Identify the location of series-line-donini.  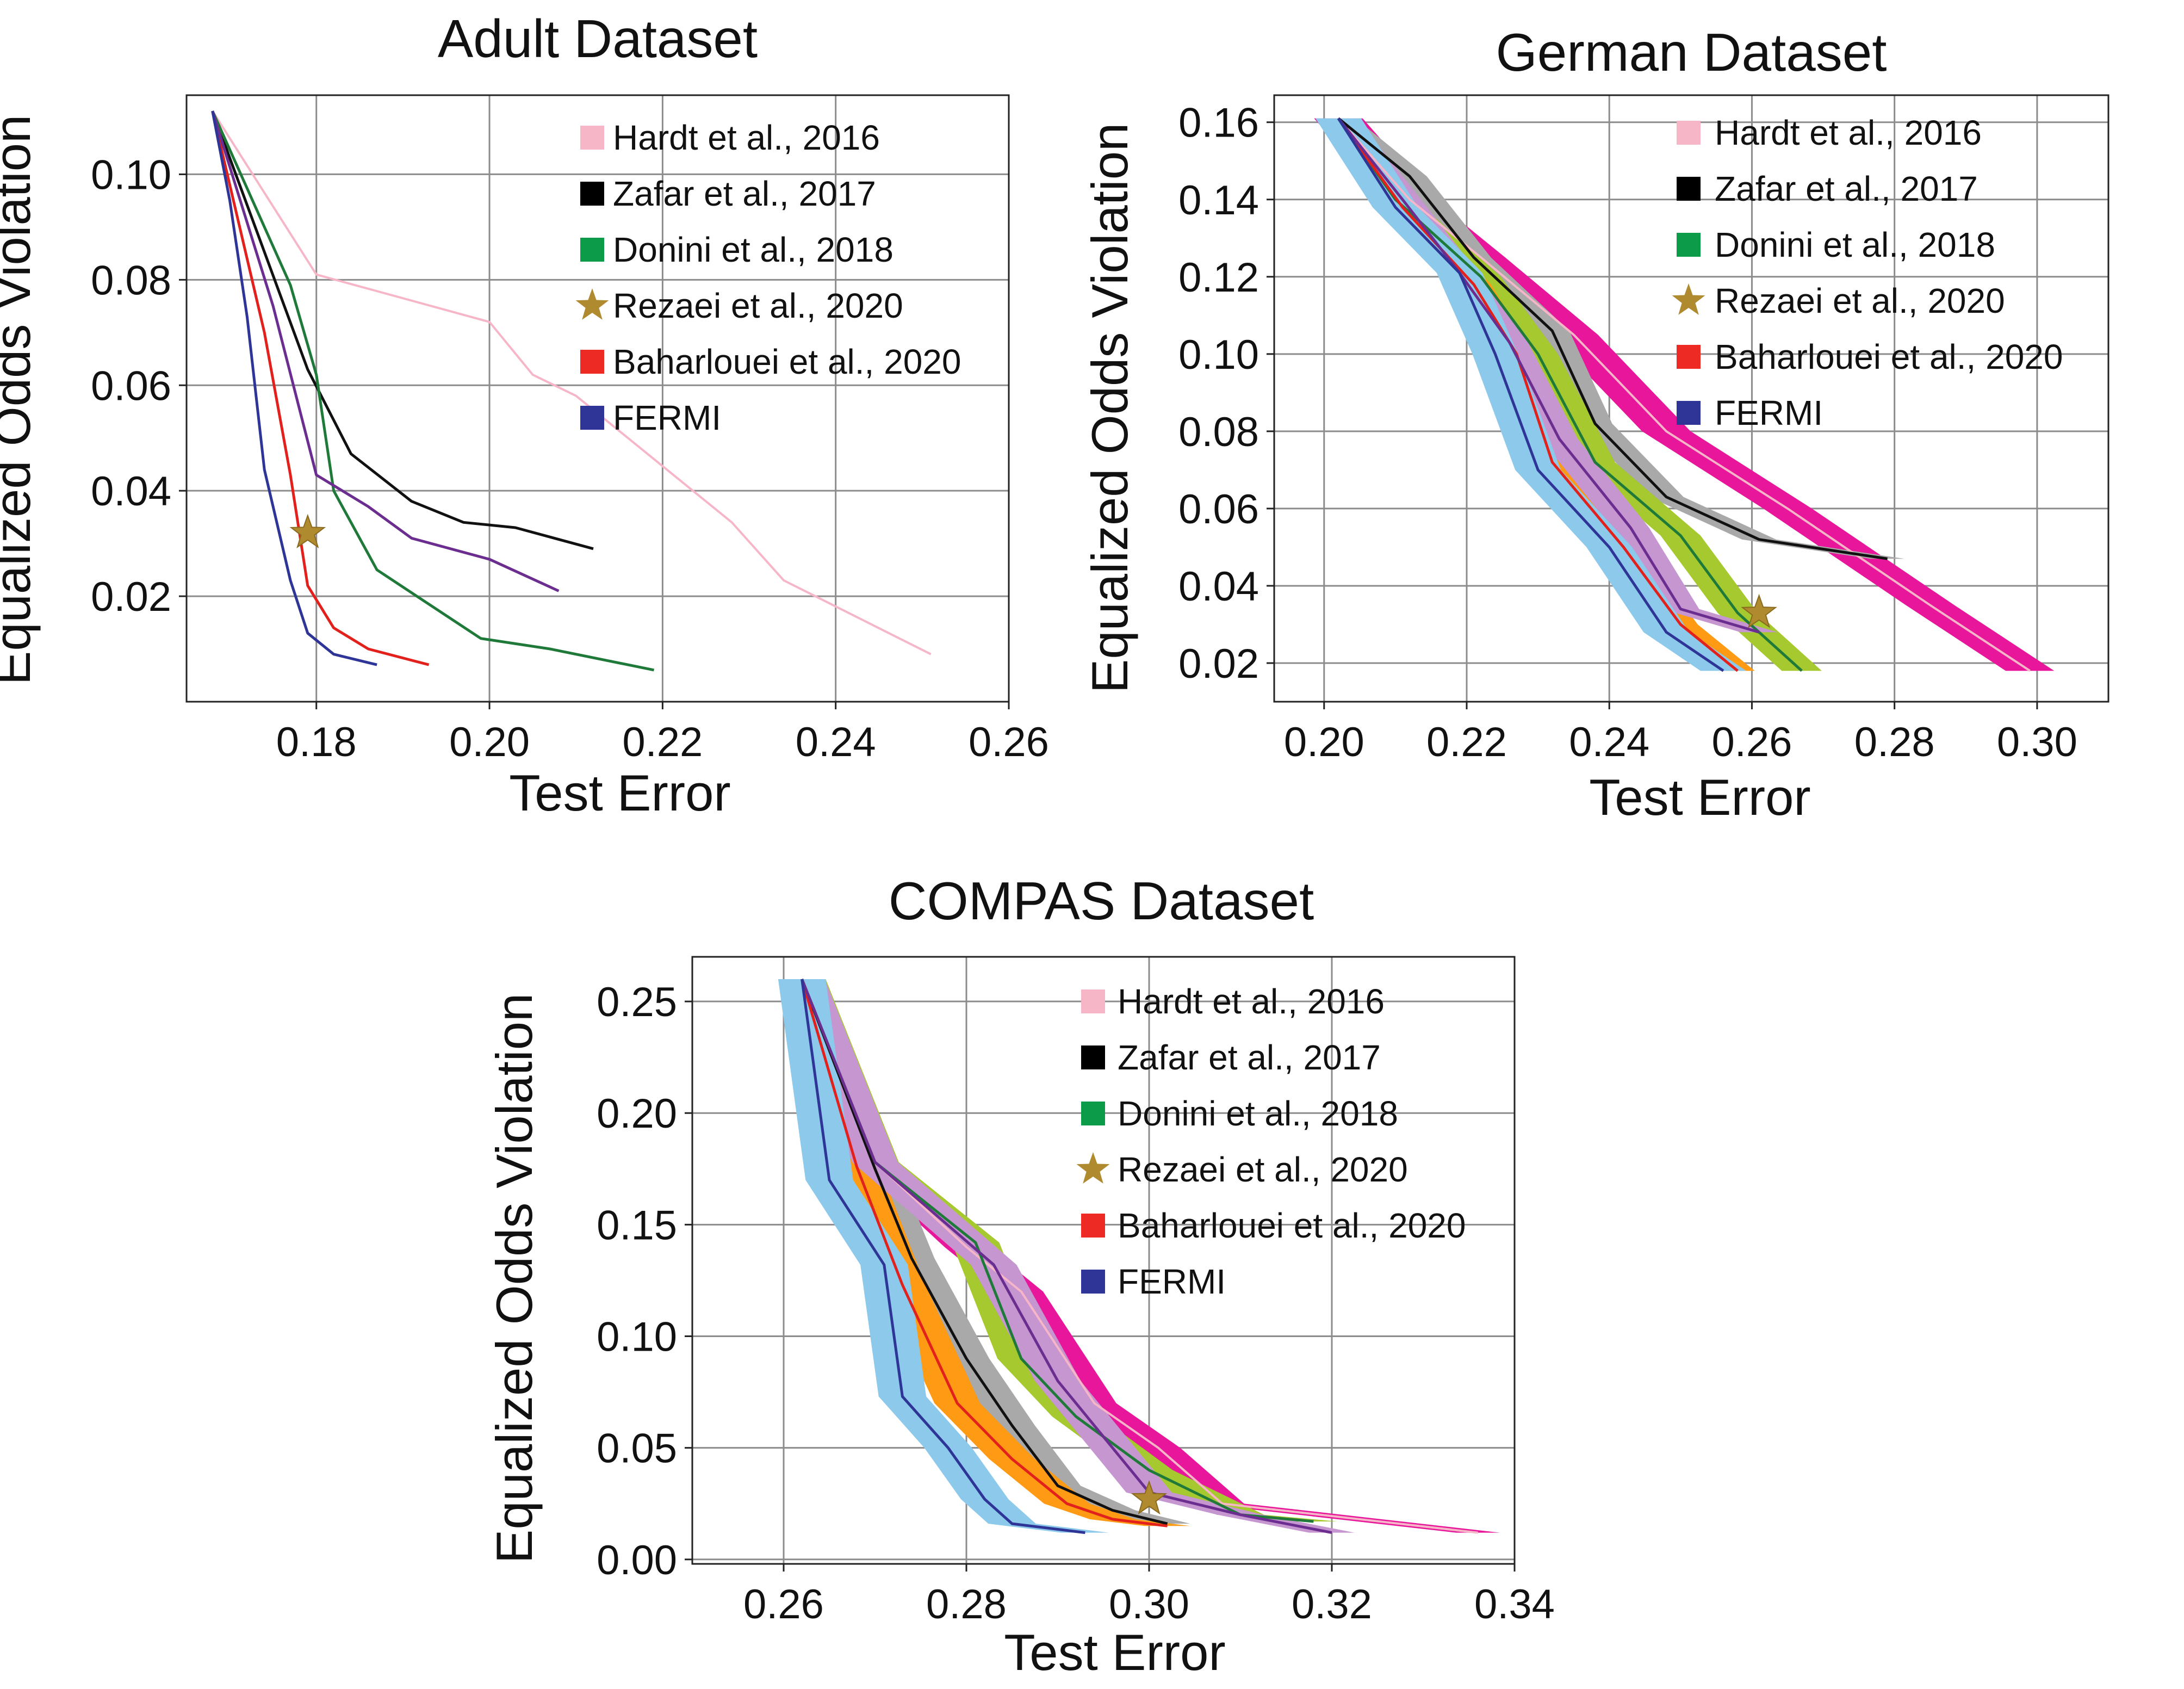
(432, 391).